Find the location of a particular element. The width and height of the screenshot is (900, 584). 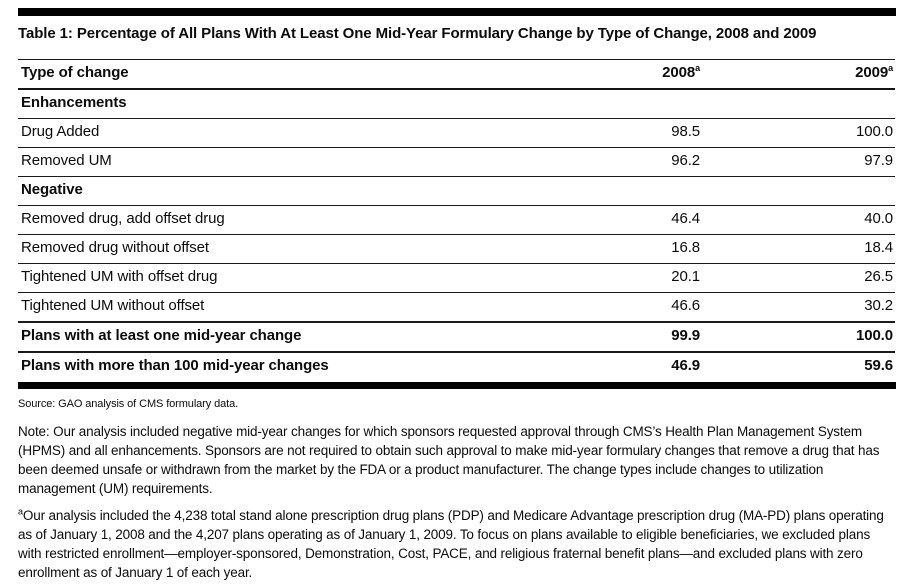

row-label: Removed drug, add offset drug is located at coordinates (123, 218).